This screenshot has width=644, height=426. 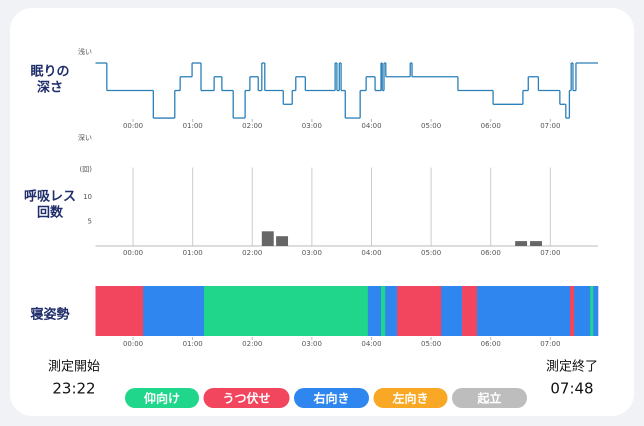 What do you see at coordinates (85, 137) in the screenshot?
I see `y-tick-label: 深い` at bounding box center [85, 137].